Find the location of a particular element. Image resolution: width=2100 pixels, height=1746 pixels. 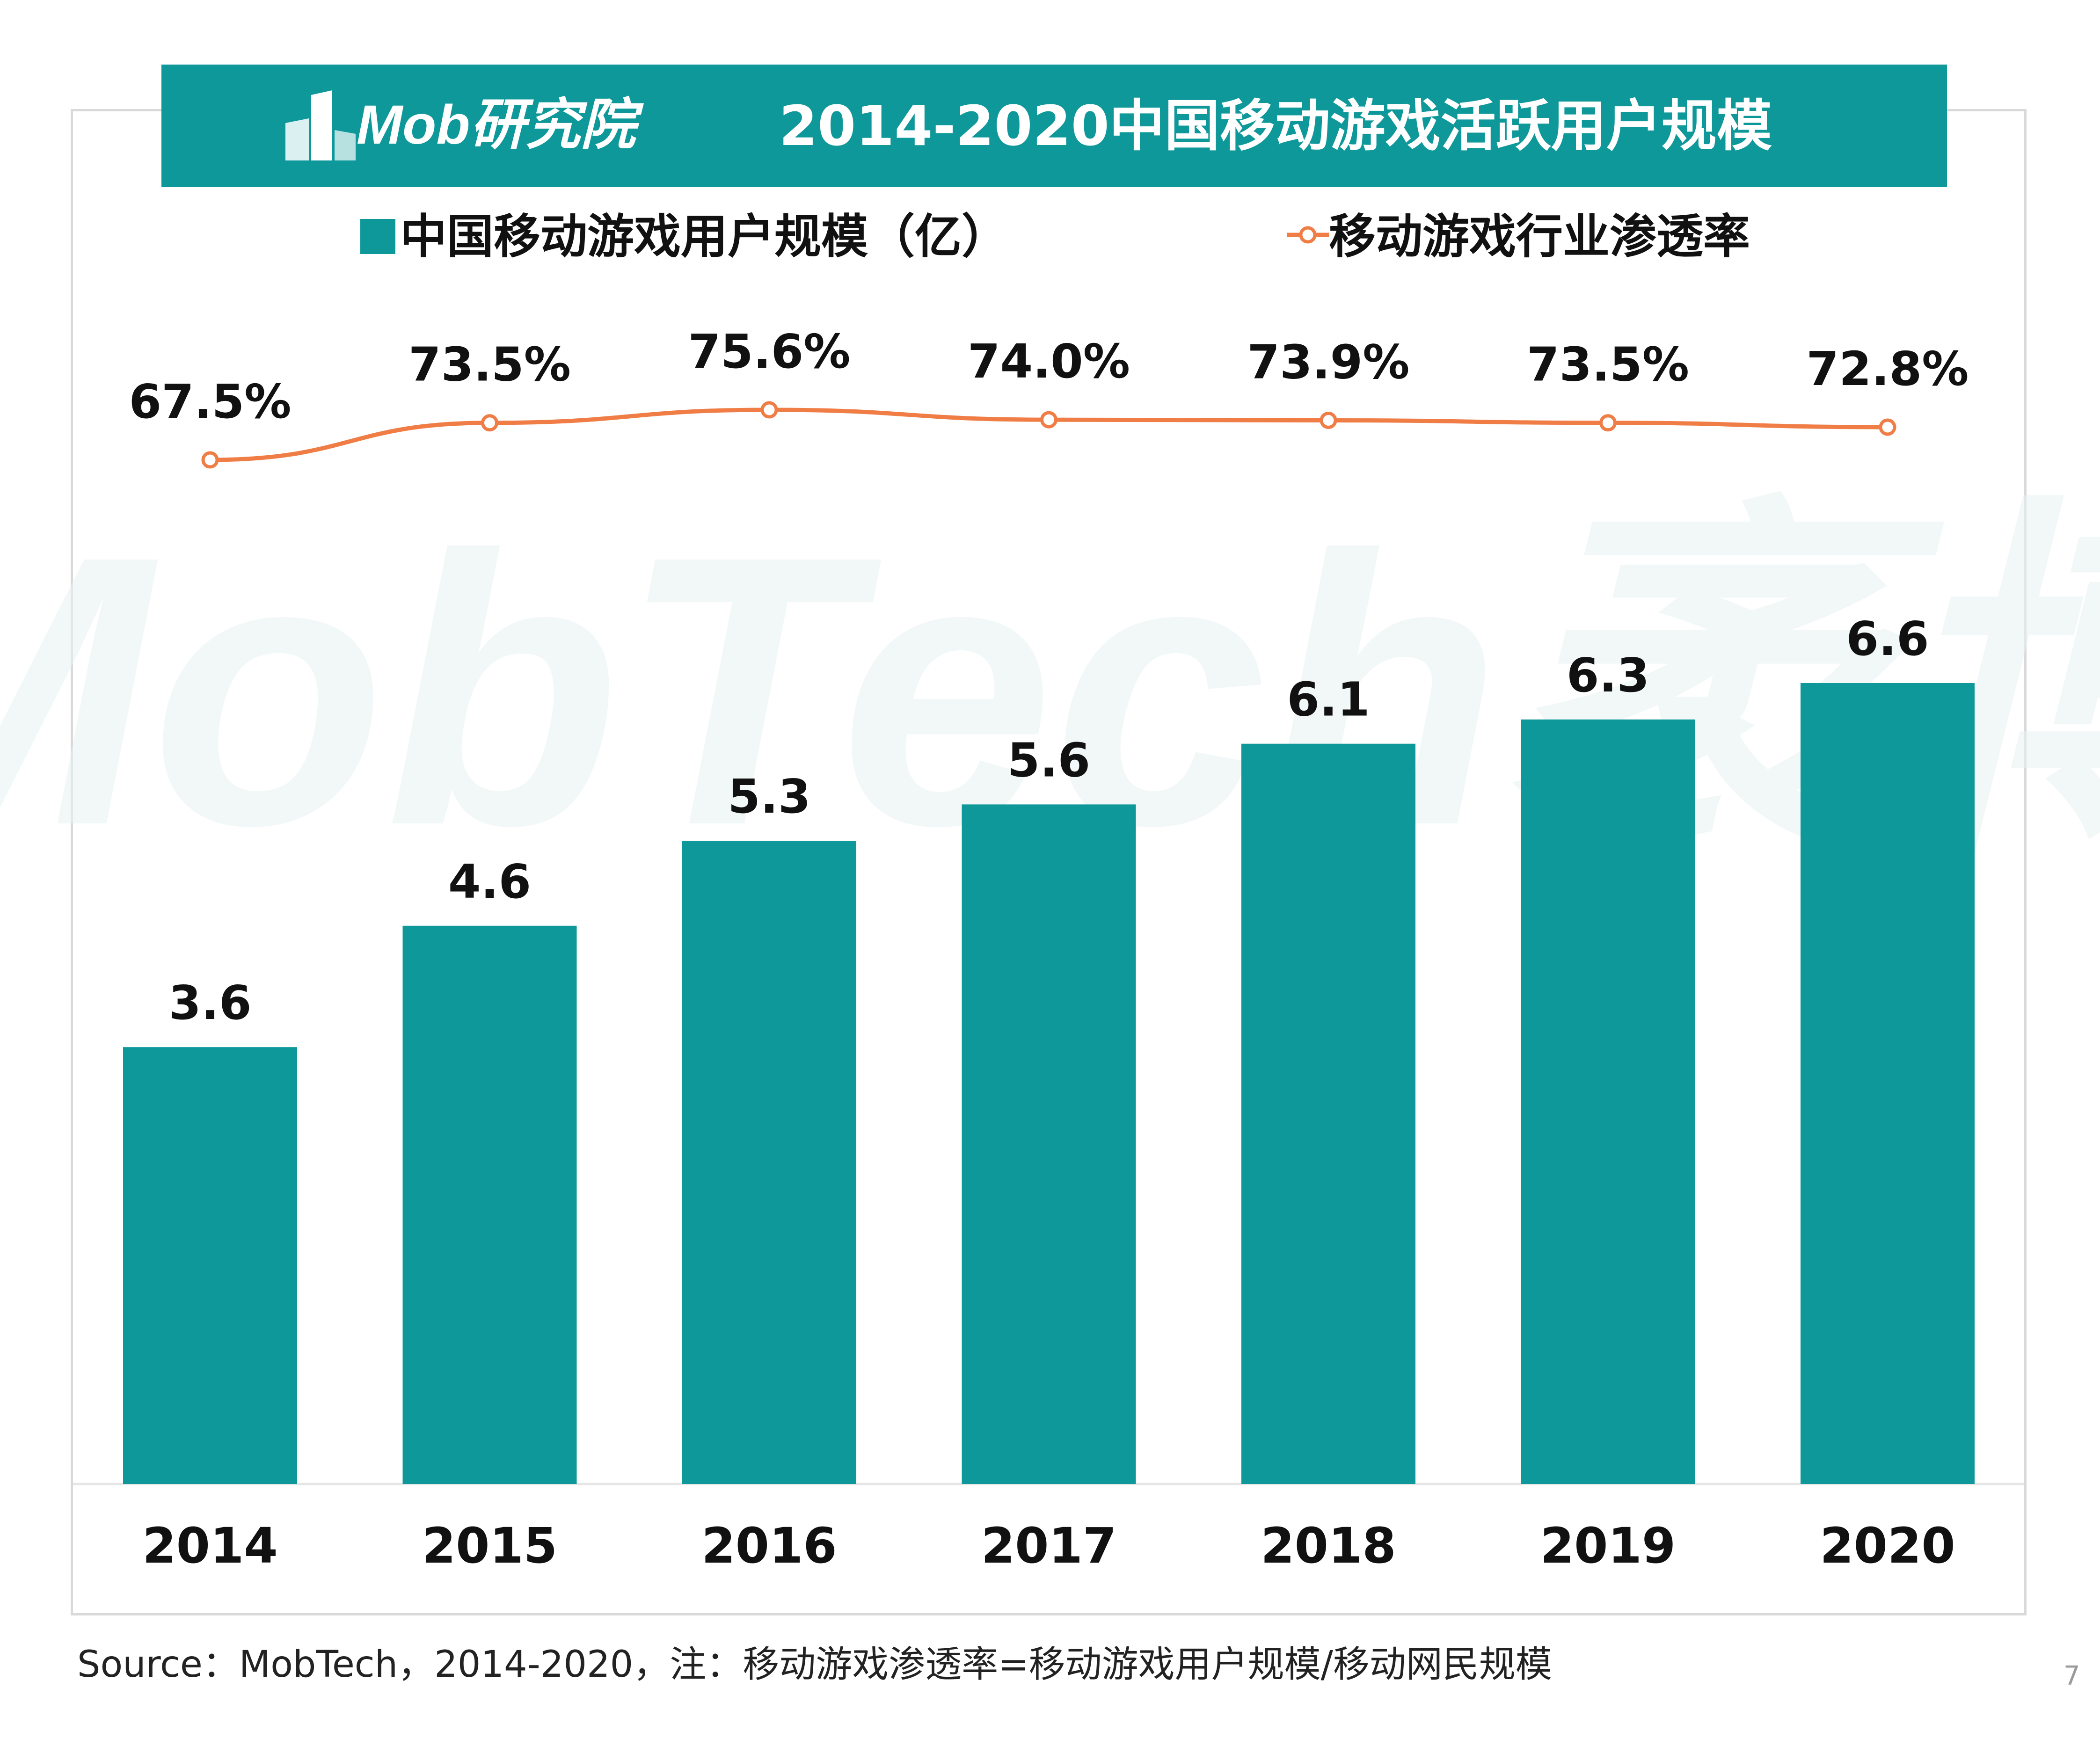

bar-label-2019: 6.3 is located at coordinates (1608, 675).